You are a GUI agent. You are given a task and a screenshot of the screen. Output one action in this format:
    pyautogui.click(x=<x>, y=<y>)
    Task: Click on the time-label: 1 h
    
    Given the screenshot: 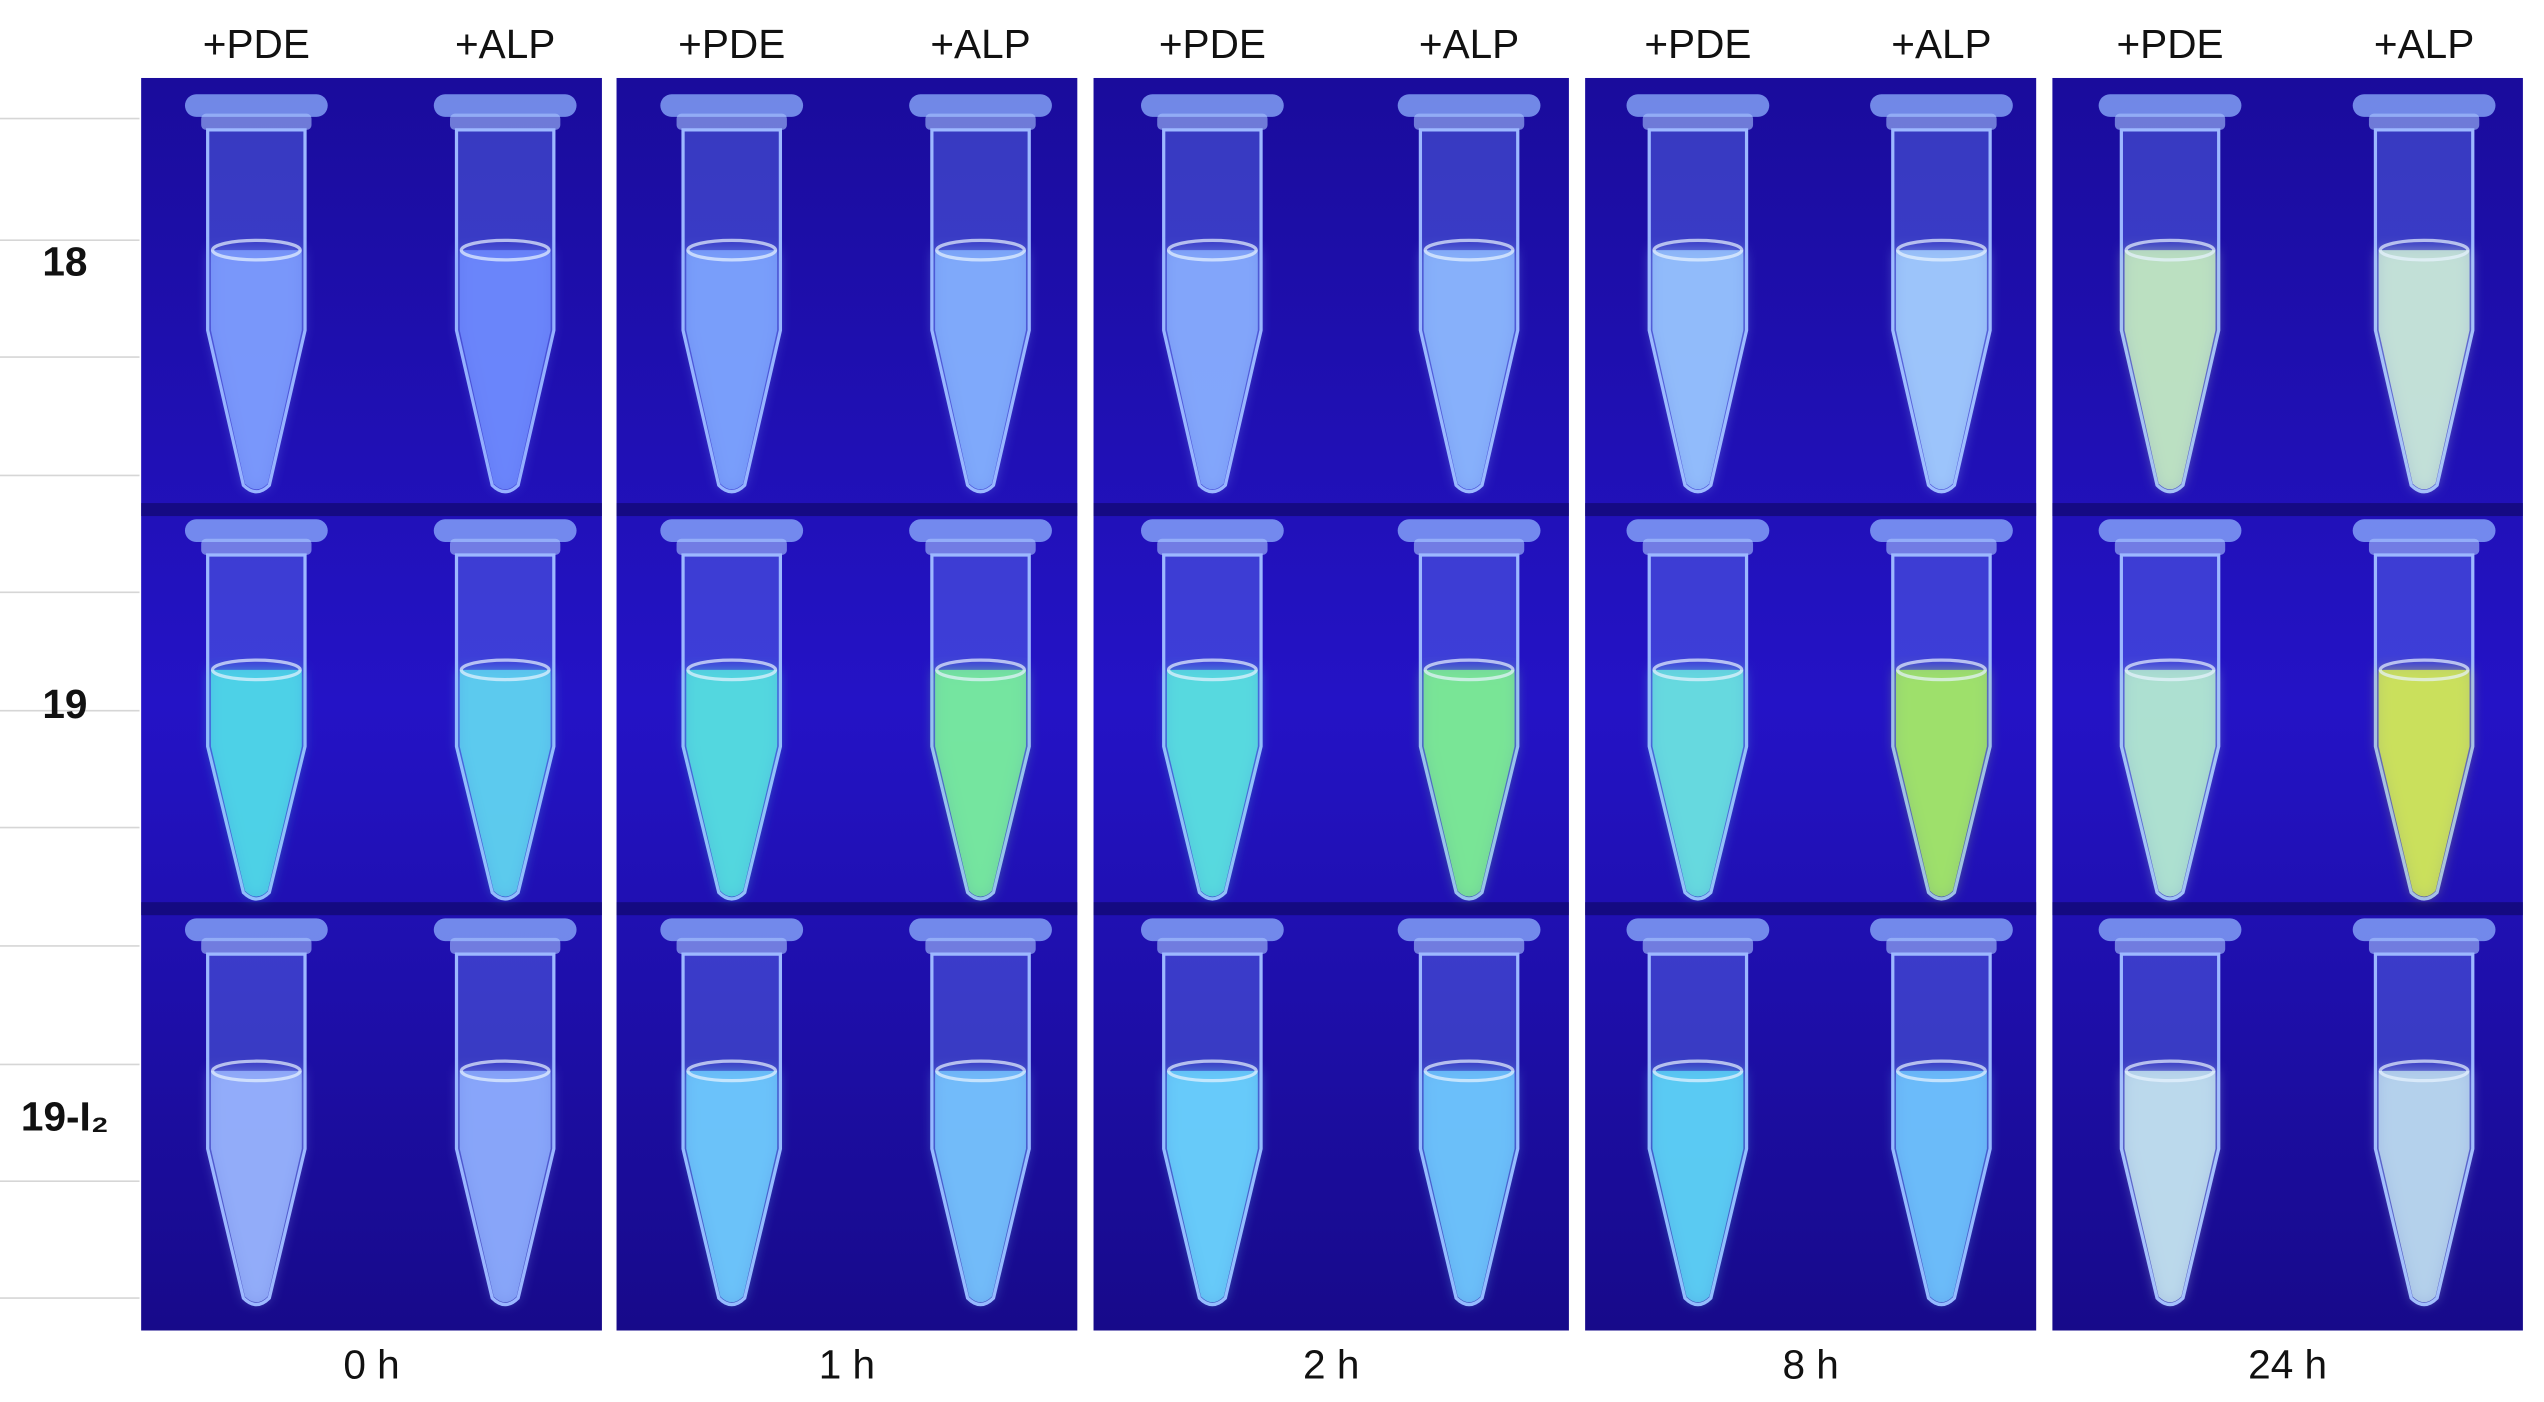 What is the action you would take?
    pyautogui.click(x=847, y=1365)
    